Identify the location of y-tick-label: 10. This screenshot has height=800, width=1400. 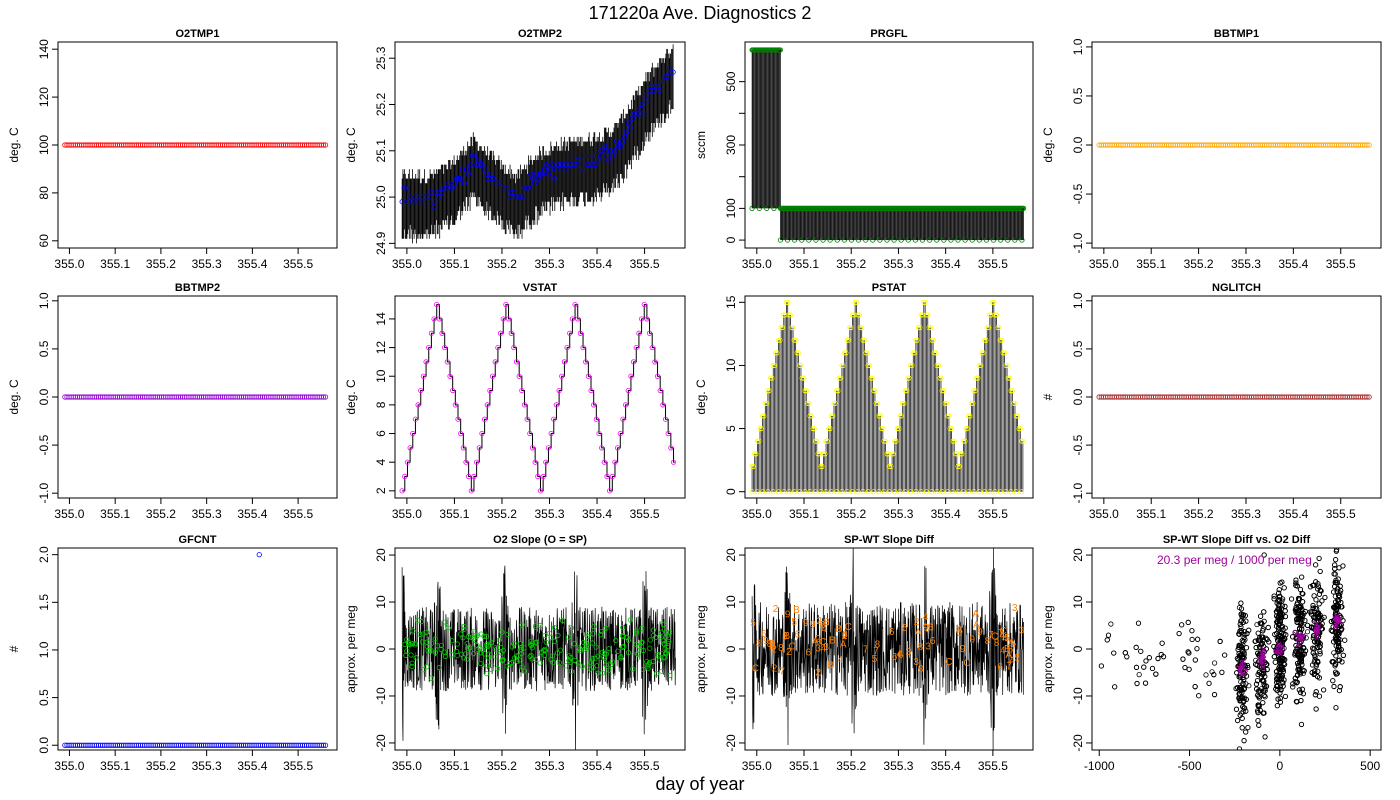
(381, 376).